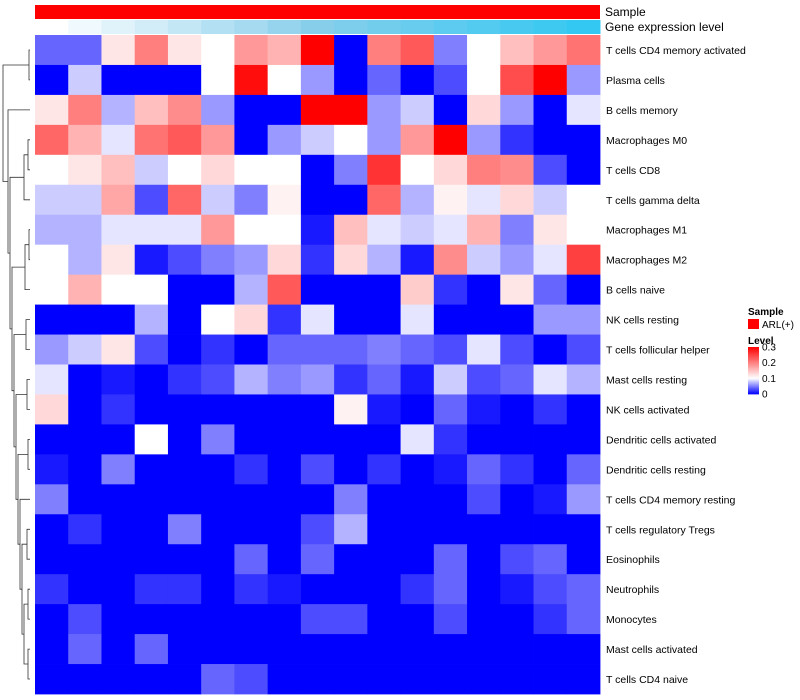  What do you see at coordinates (769, 379) in the screenshot?
I see `level-legend-tick: 0.1` at bounding box center [769, 379].